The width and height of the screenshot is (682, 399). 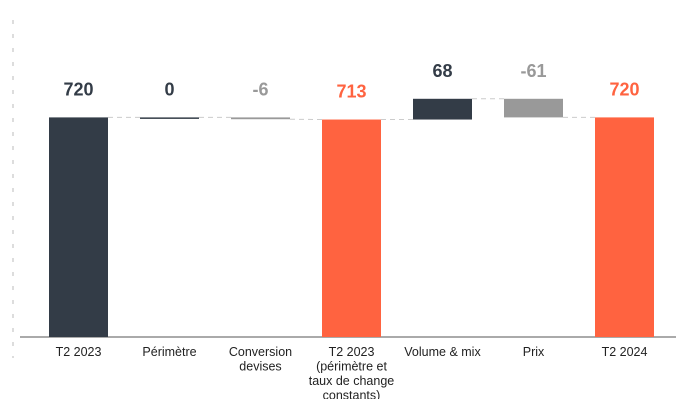 I want to click on value-label-3: 713, so click(x=351, y=92).